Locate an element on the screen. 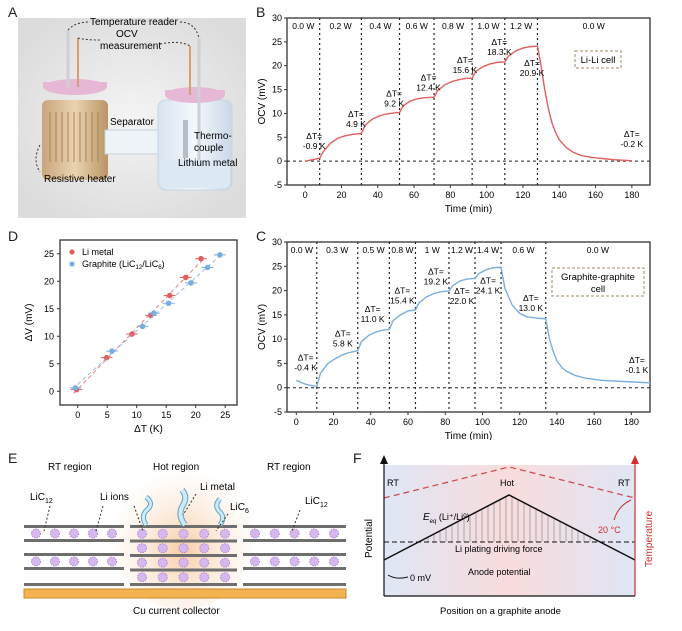  y-tick-label: 15 is located at coordinates (49, 309).